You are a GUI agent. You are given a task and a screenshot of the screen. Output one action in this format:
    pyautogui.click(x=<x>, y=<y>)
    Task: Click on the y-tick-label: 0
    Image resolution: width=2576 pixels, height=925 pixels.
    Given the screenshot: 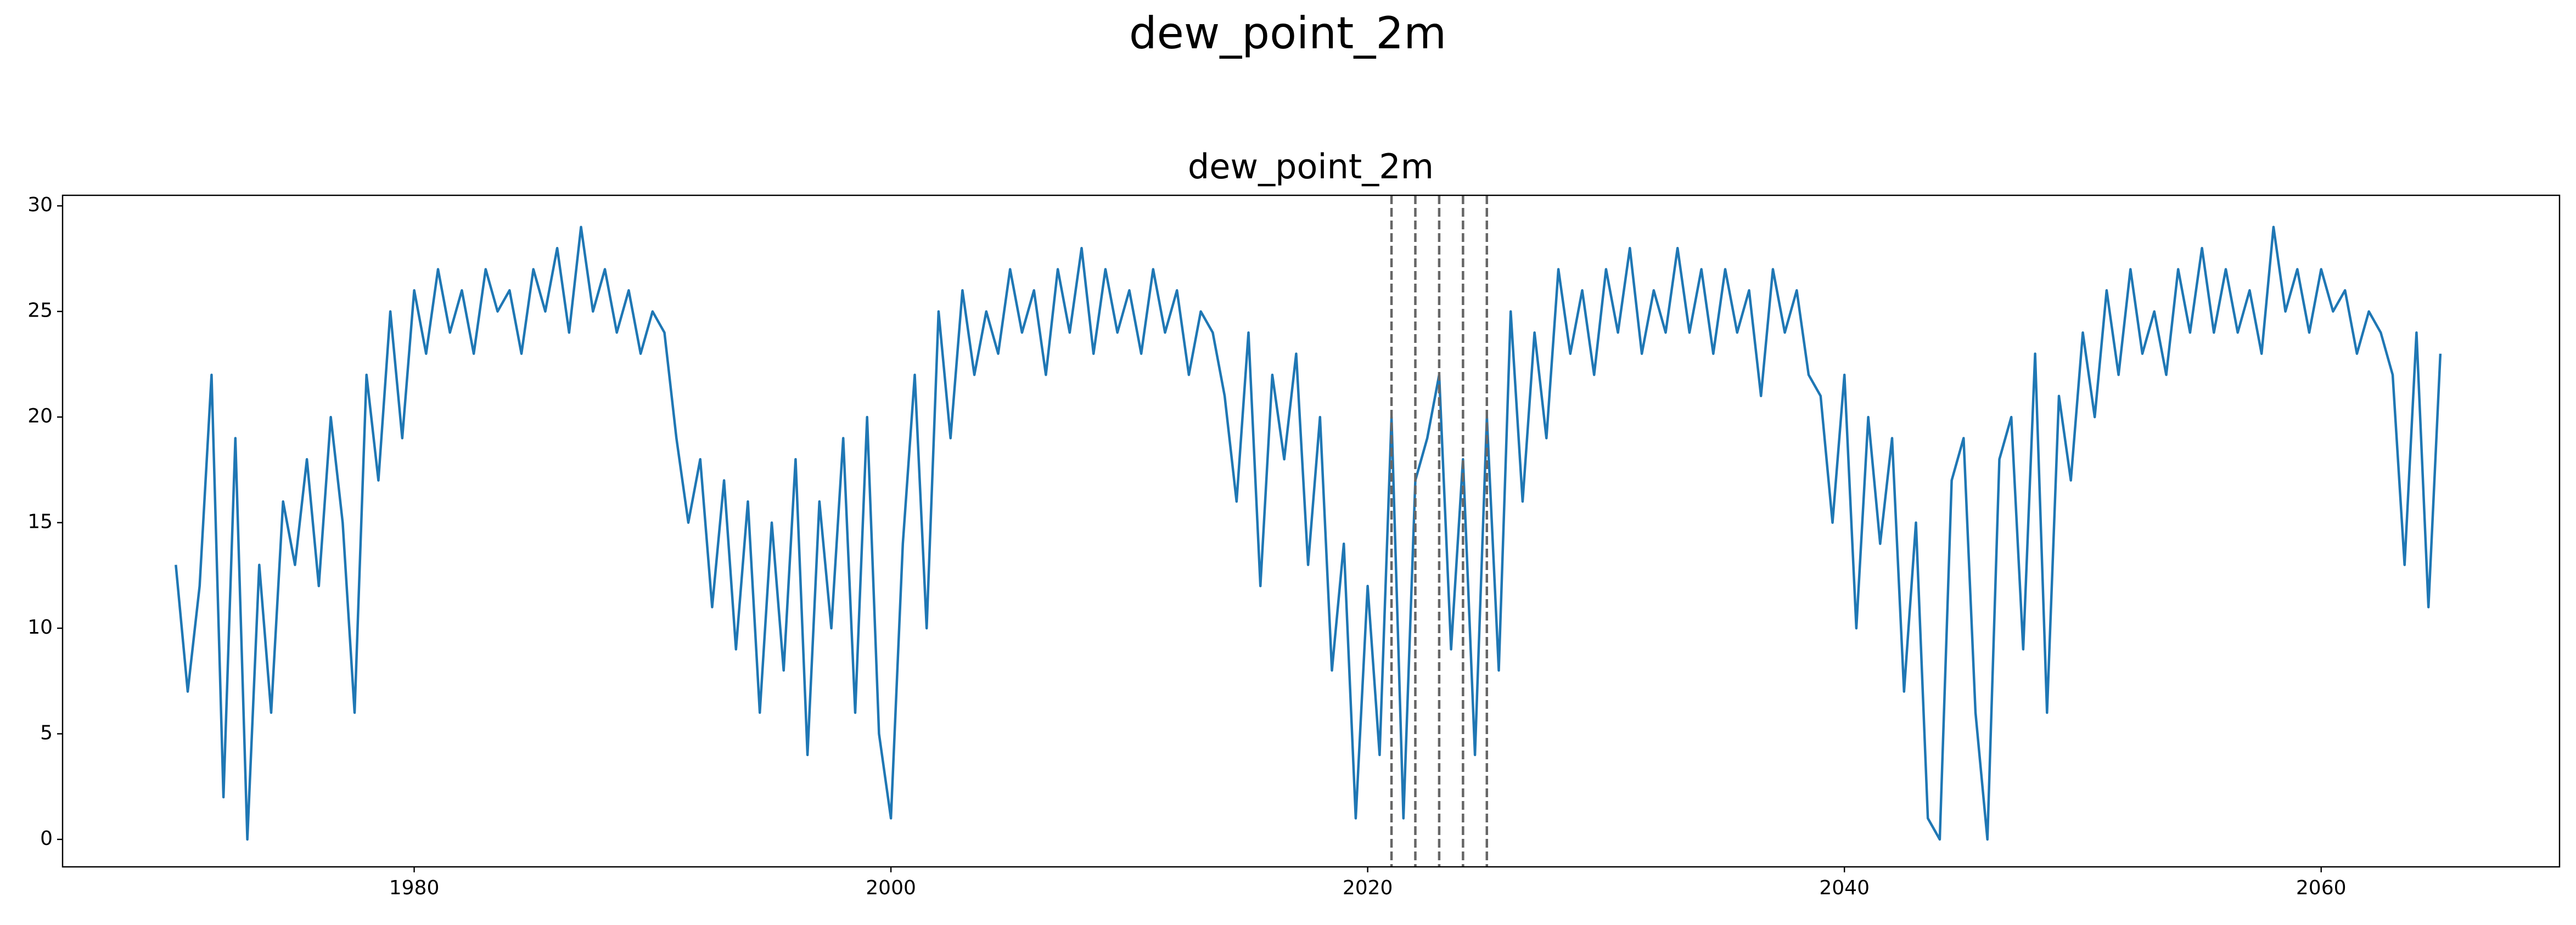 What is the action you would take?
    pyautogui.click(x=46, y=838)
    